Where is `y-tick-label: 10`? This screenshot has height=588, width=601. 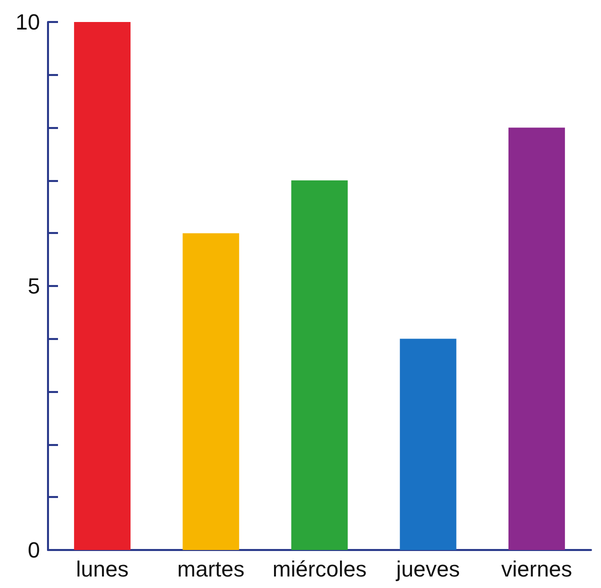 y-tick-label: 10 is located at coordinates (28, 22).